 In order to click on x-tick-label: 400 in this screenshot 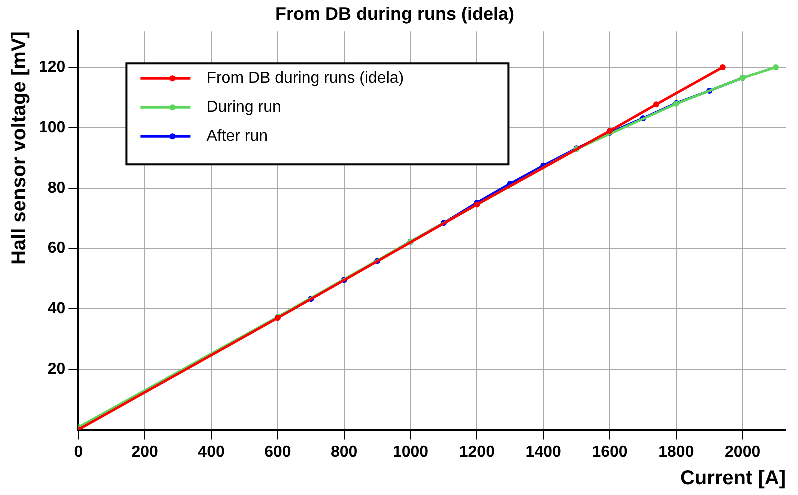, I will do `click(211, 452)`.